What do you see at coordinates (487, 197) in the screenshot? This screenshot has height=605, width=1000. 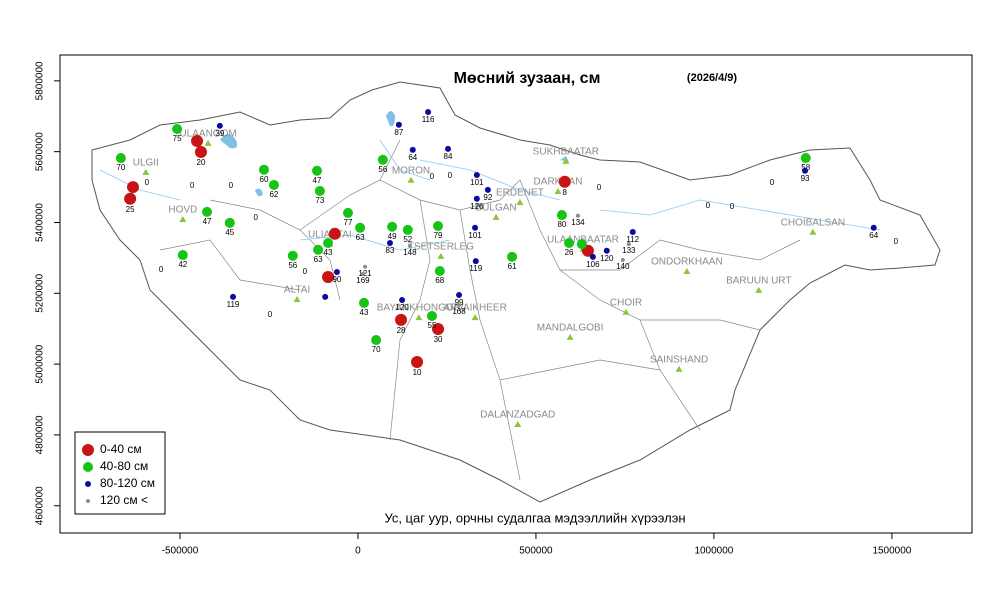 I see `station-value: 92` at bounding box center [487, 197].